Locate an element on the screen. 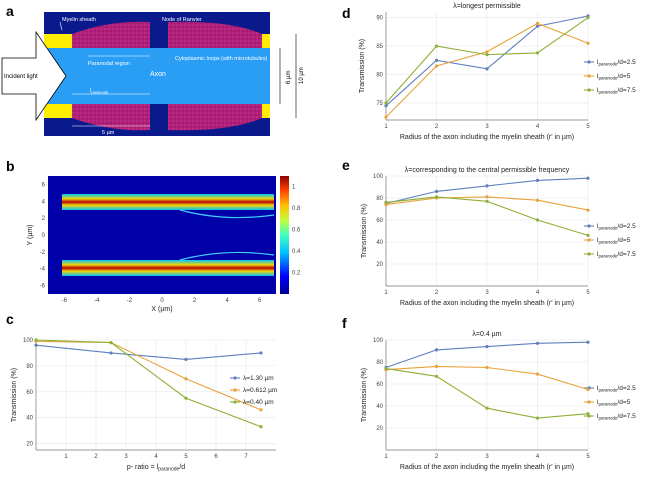  paranodal-region-label: Paranodal region is located at coordinates (109, 64).